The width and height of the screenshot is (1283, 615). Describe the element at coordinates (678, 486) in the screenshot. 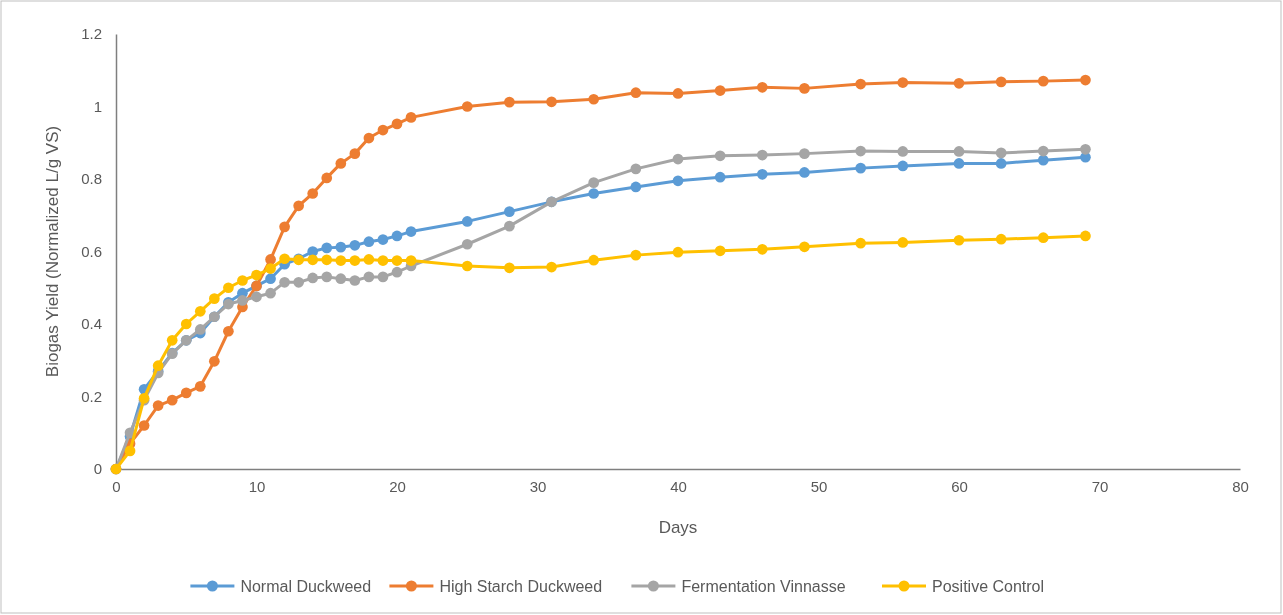

I see `x-tick-label: 40` at that location.